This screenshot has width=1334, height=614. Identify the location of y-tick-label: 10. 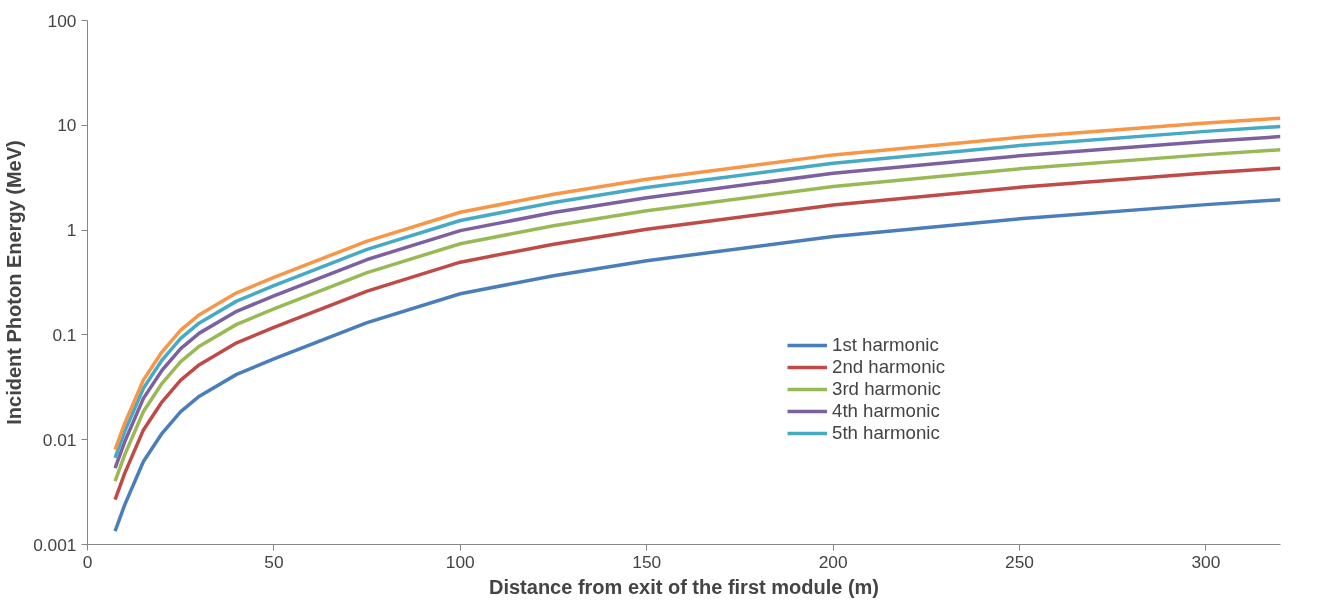
(67, 125).